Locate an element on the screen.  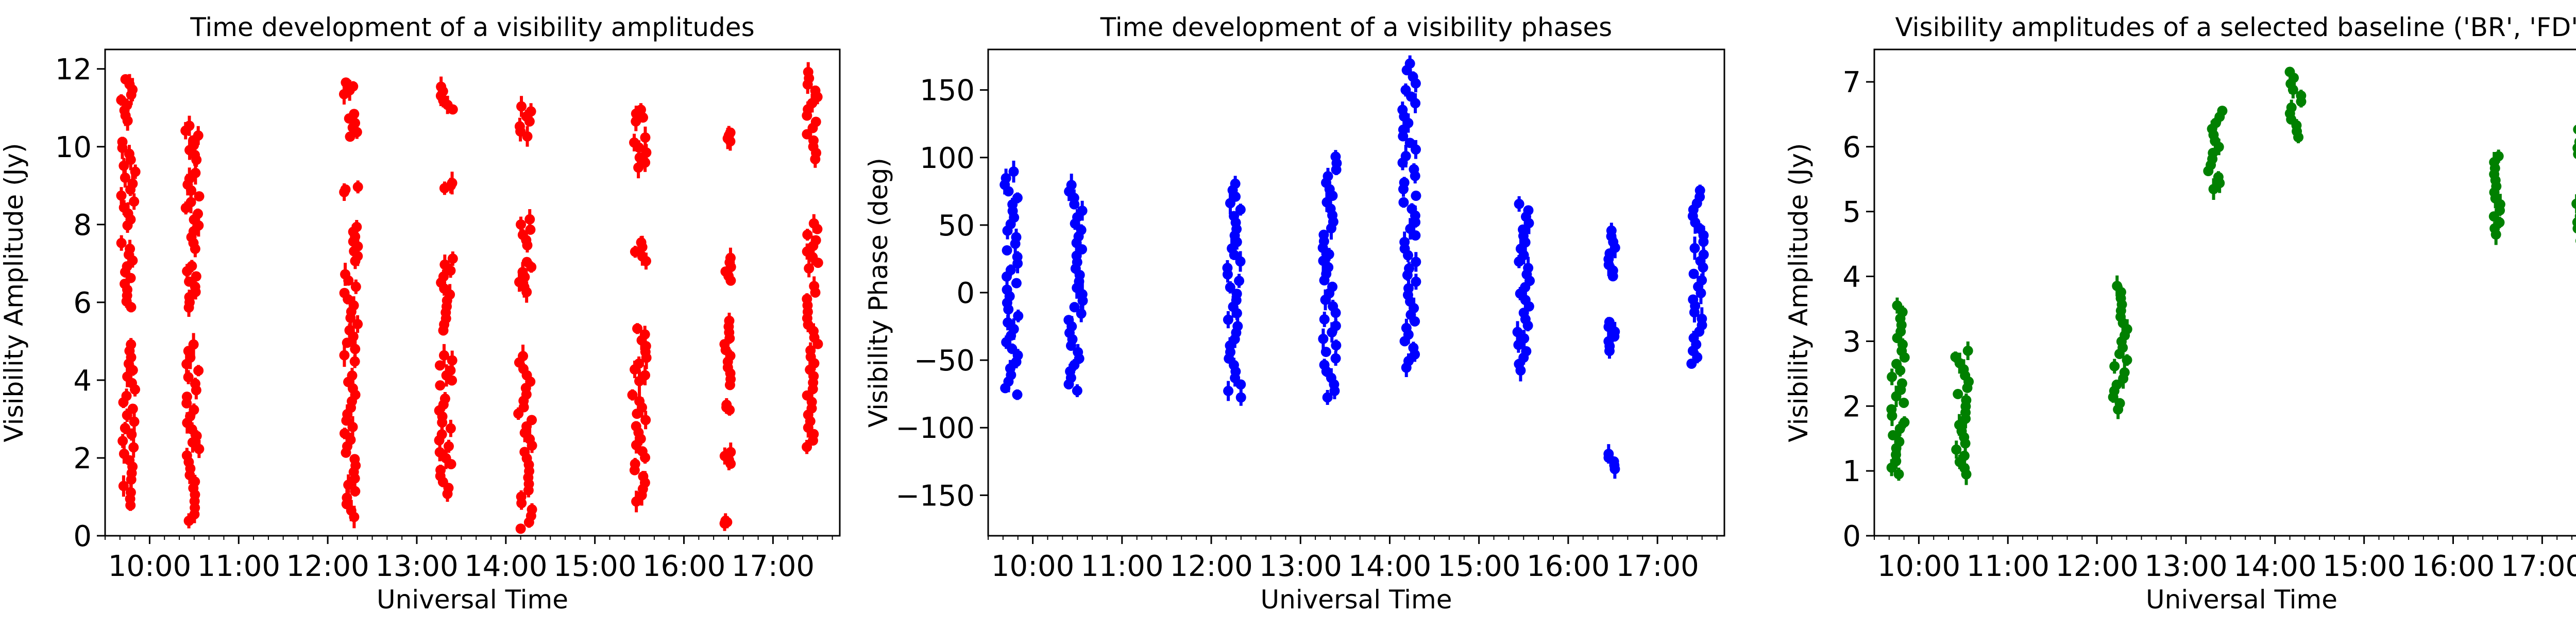
x-tick-label: 13:00 is located at coordinates (2185, 566).